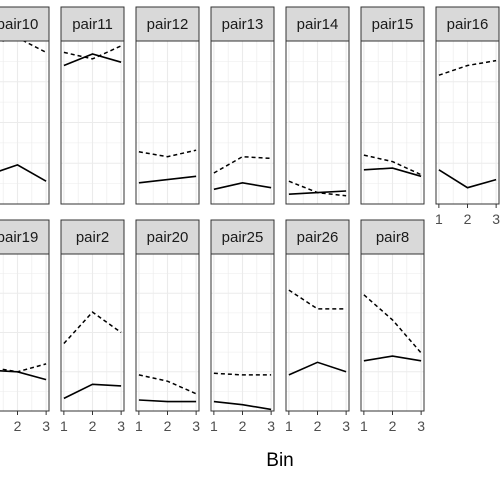 The width and height of the screenshot is (500, 500). I want to click on facet-pair2: pair2 1 2 3, so click(92, 326).